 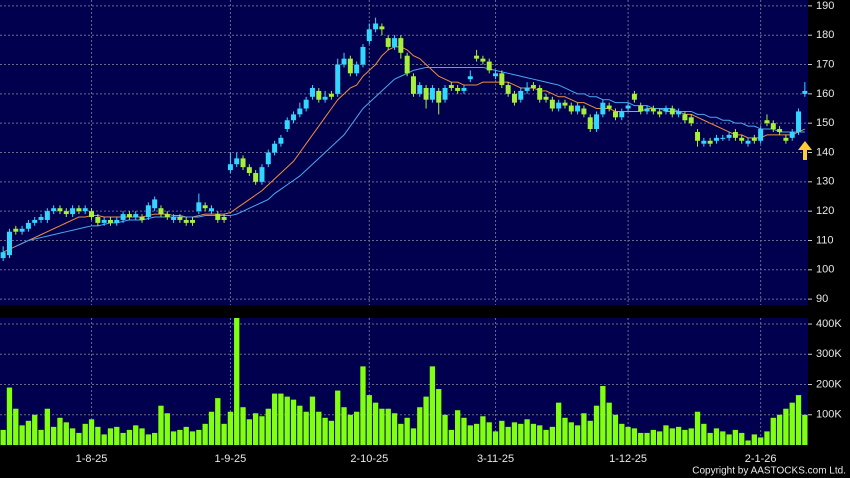 I want to click on y-tick-label: 160, so click(x=825, y=94).